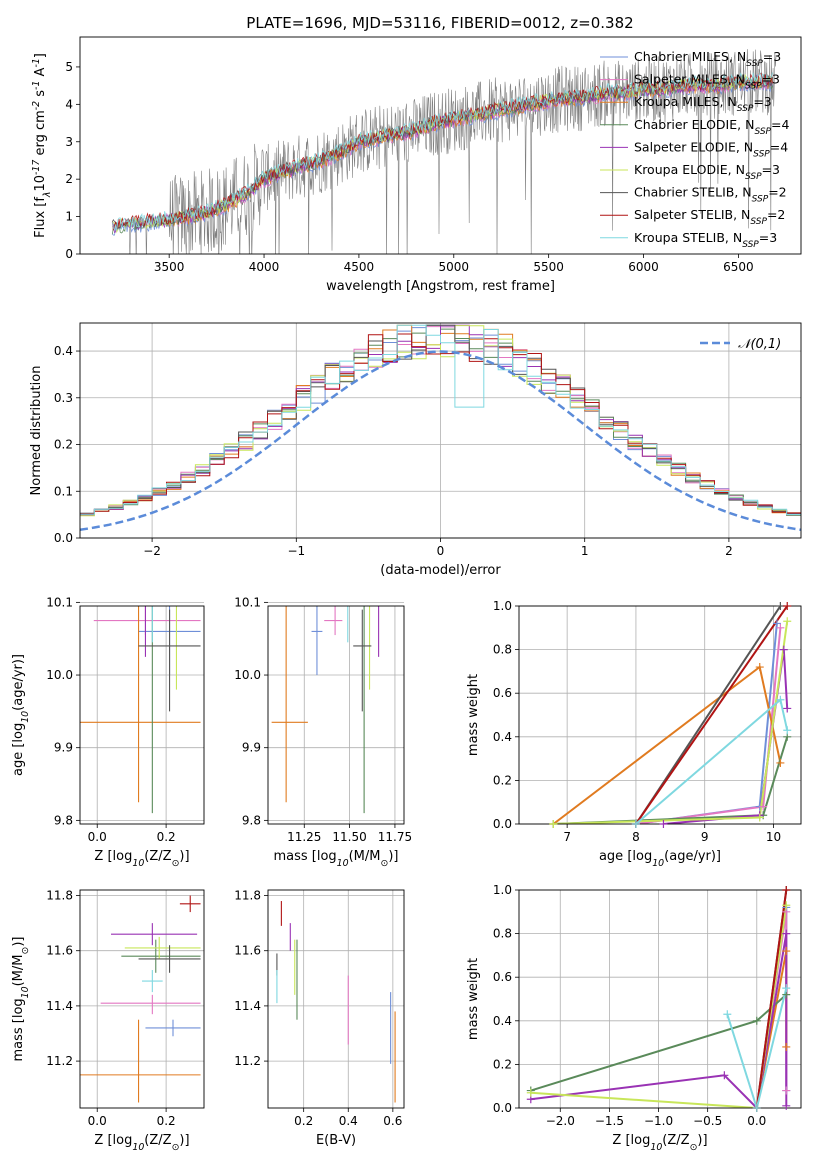 The image size is (819, 1170). Describe the element at coordinates (707, 1121) in the screenshot. I see `x-tick-label: −0.5` at that location.